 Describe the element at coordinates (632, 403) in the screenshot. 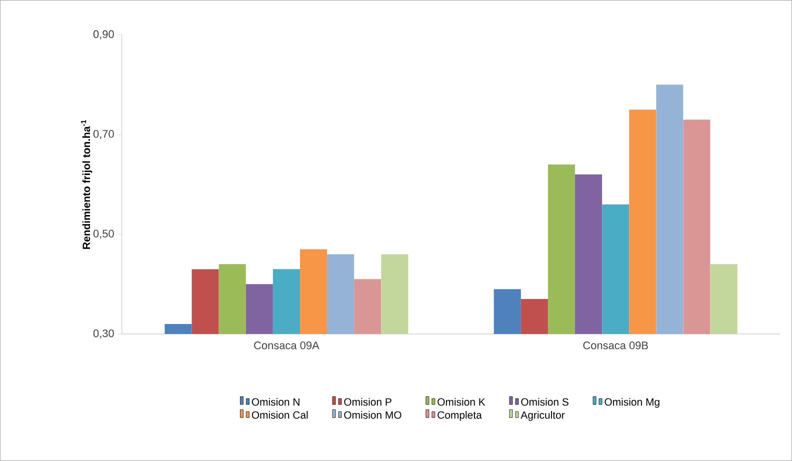

I see `legend-label: Omision Mg` at that location.